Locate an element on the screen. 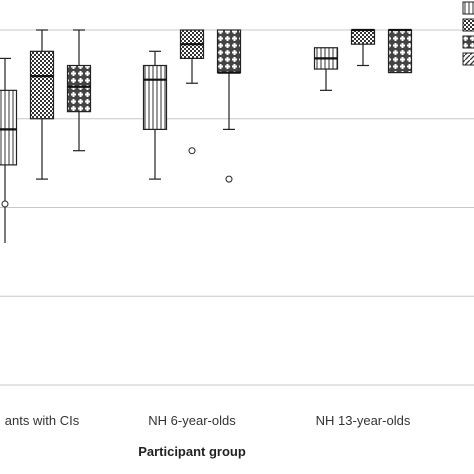  legend-swatch-checkered is located at coordinates (468, 25).